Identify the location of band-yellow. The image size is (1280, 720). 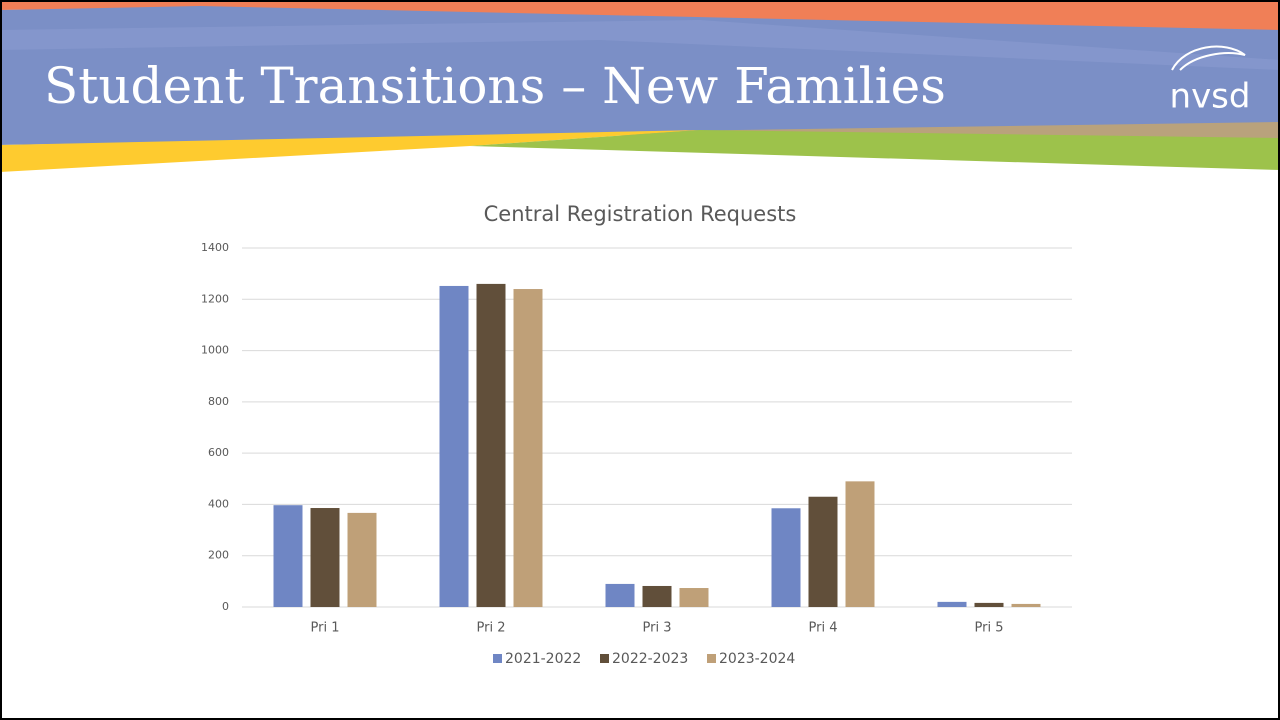
(350, 151).